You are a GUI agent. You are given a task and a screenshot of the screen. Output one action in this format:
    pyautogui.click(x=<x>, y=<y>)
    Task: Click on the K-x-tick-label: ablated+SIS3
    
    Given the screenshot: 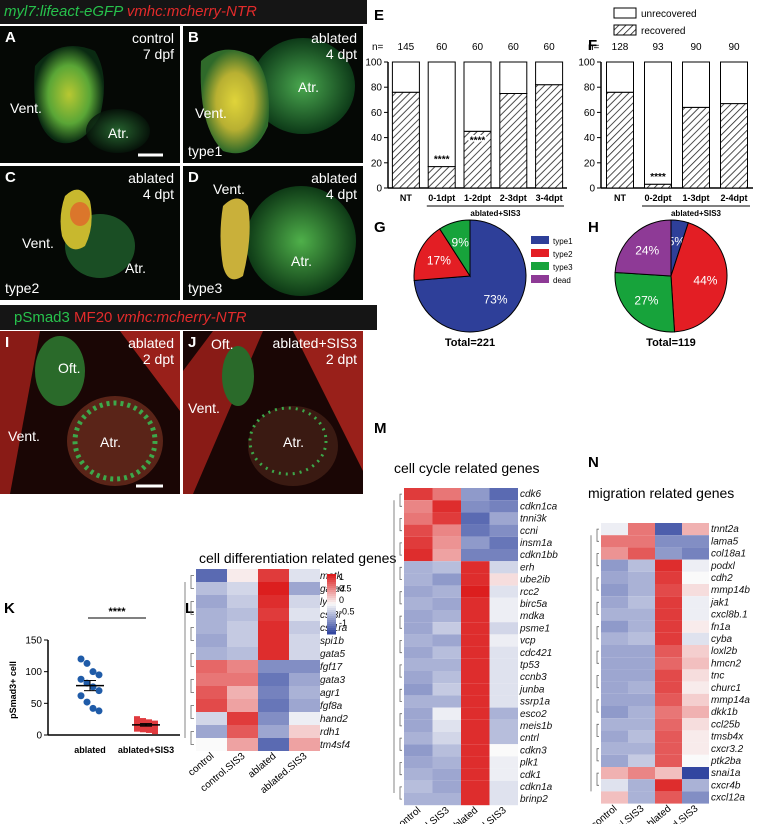 What is the action you would take?
    pyautogui.click(x=146, y=750)
    